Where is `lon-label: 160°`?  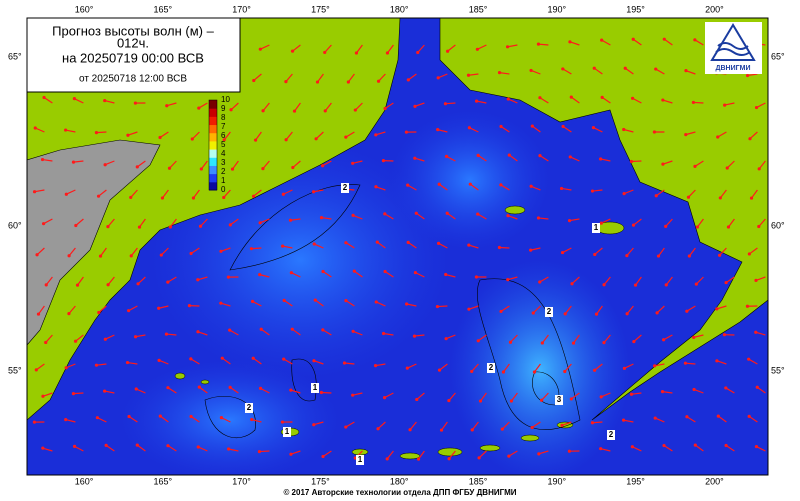 lon-label: 160° is located at coordinates (84, 481).